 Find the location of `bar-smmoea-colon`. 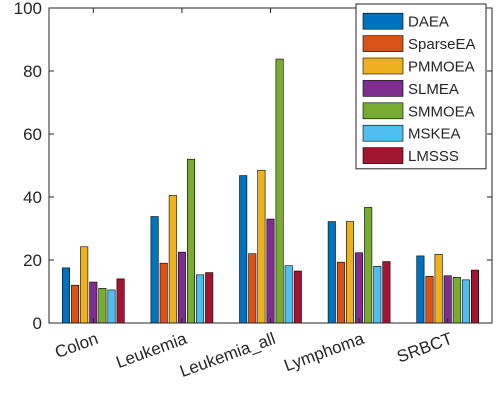

bar-smmoea-colon is located at coordinates (102, 306).